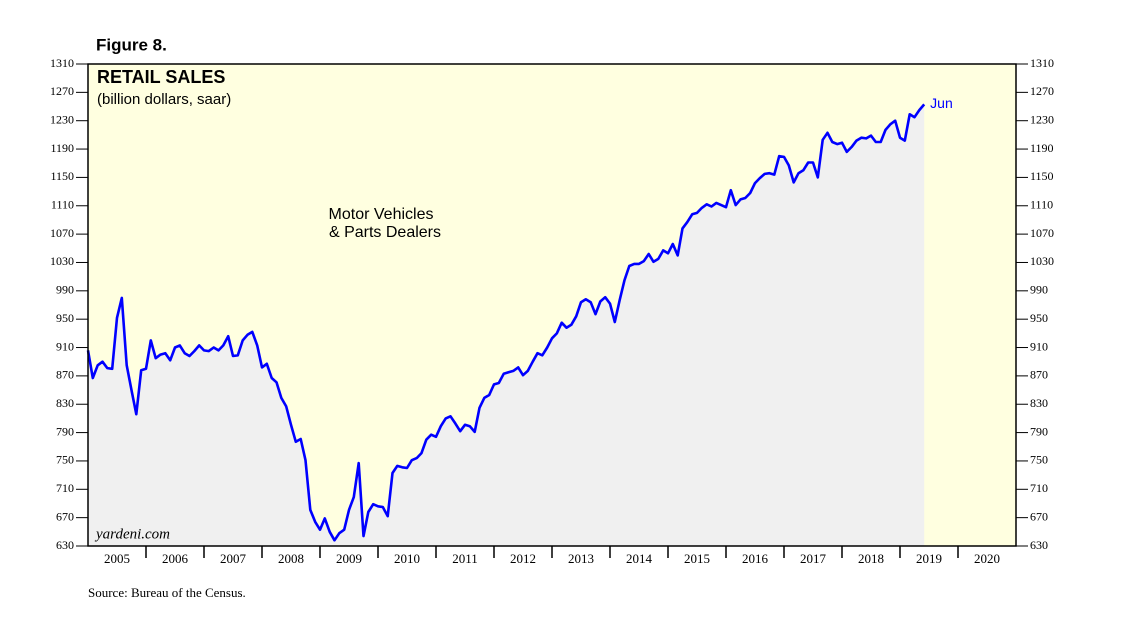  What do you see at coordinates (697, 558) in the screenshot?
I see `x-tick-label: 2015` at bounding box center [697, 558].